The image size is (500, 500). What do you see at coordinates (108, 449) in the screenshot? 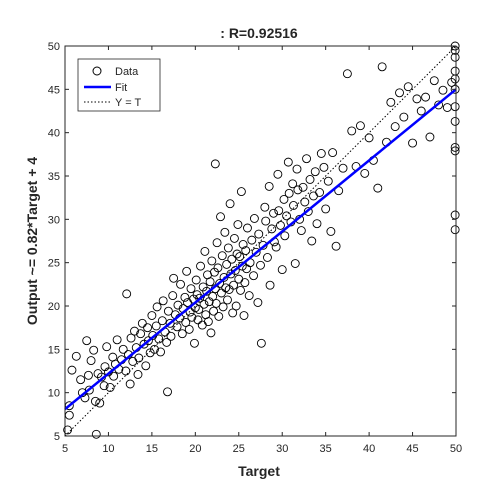
I see `x-tick-label: 10` at bounding box center [108, 449].